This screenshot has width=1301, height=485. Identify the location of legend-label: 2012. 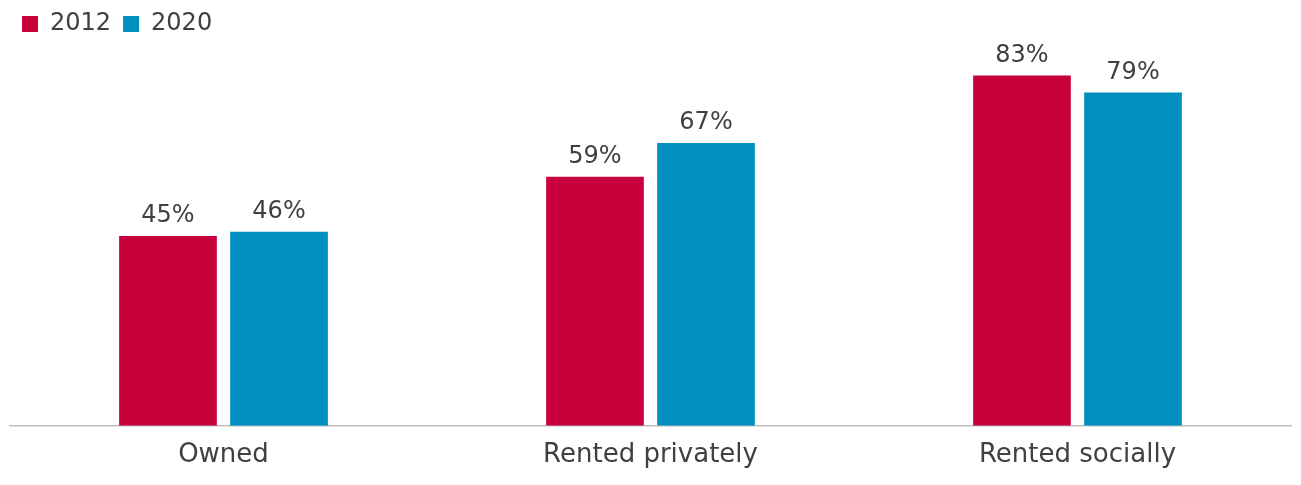
(81, 22).